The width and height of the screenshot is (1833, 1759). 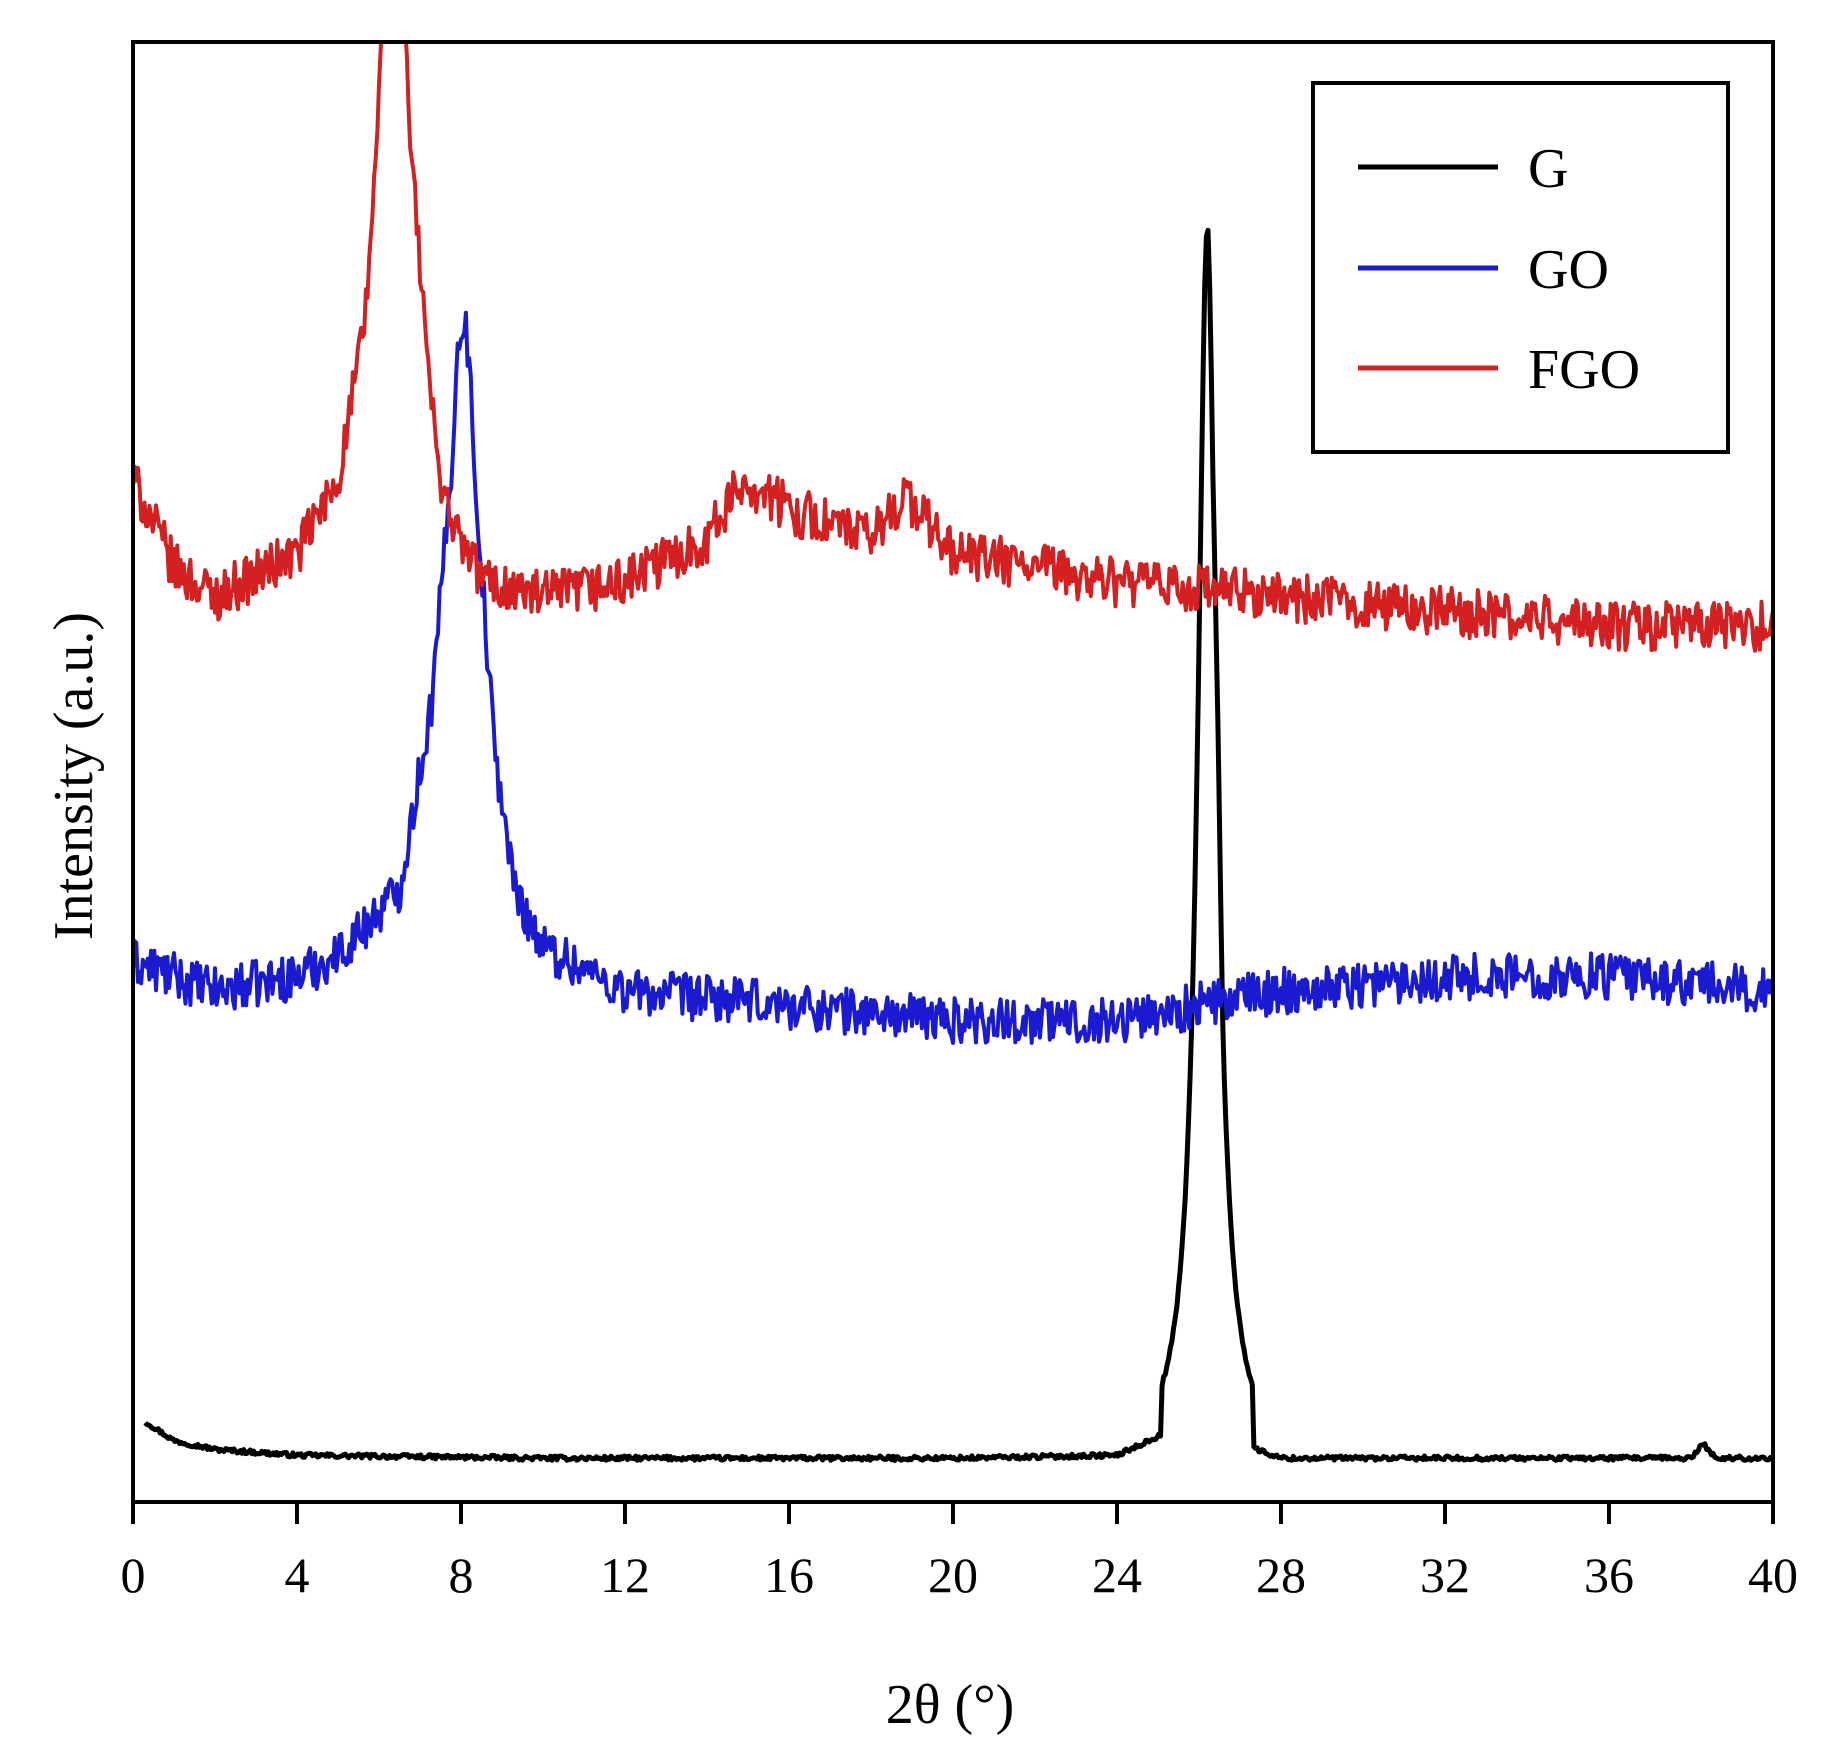 I want to click on x-tick-label-24: 24, so click(x=1117, y=1575).